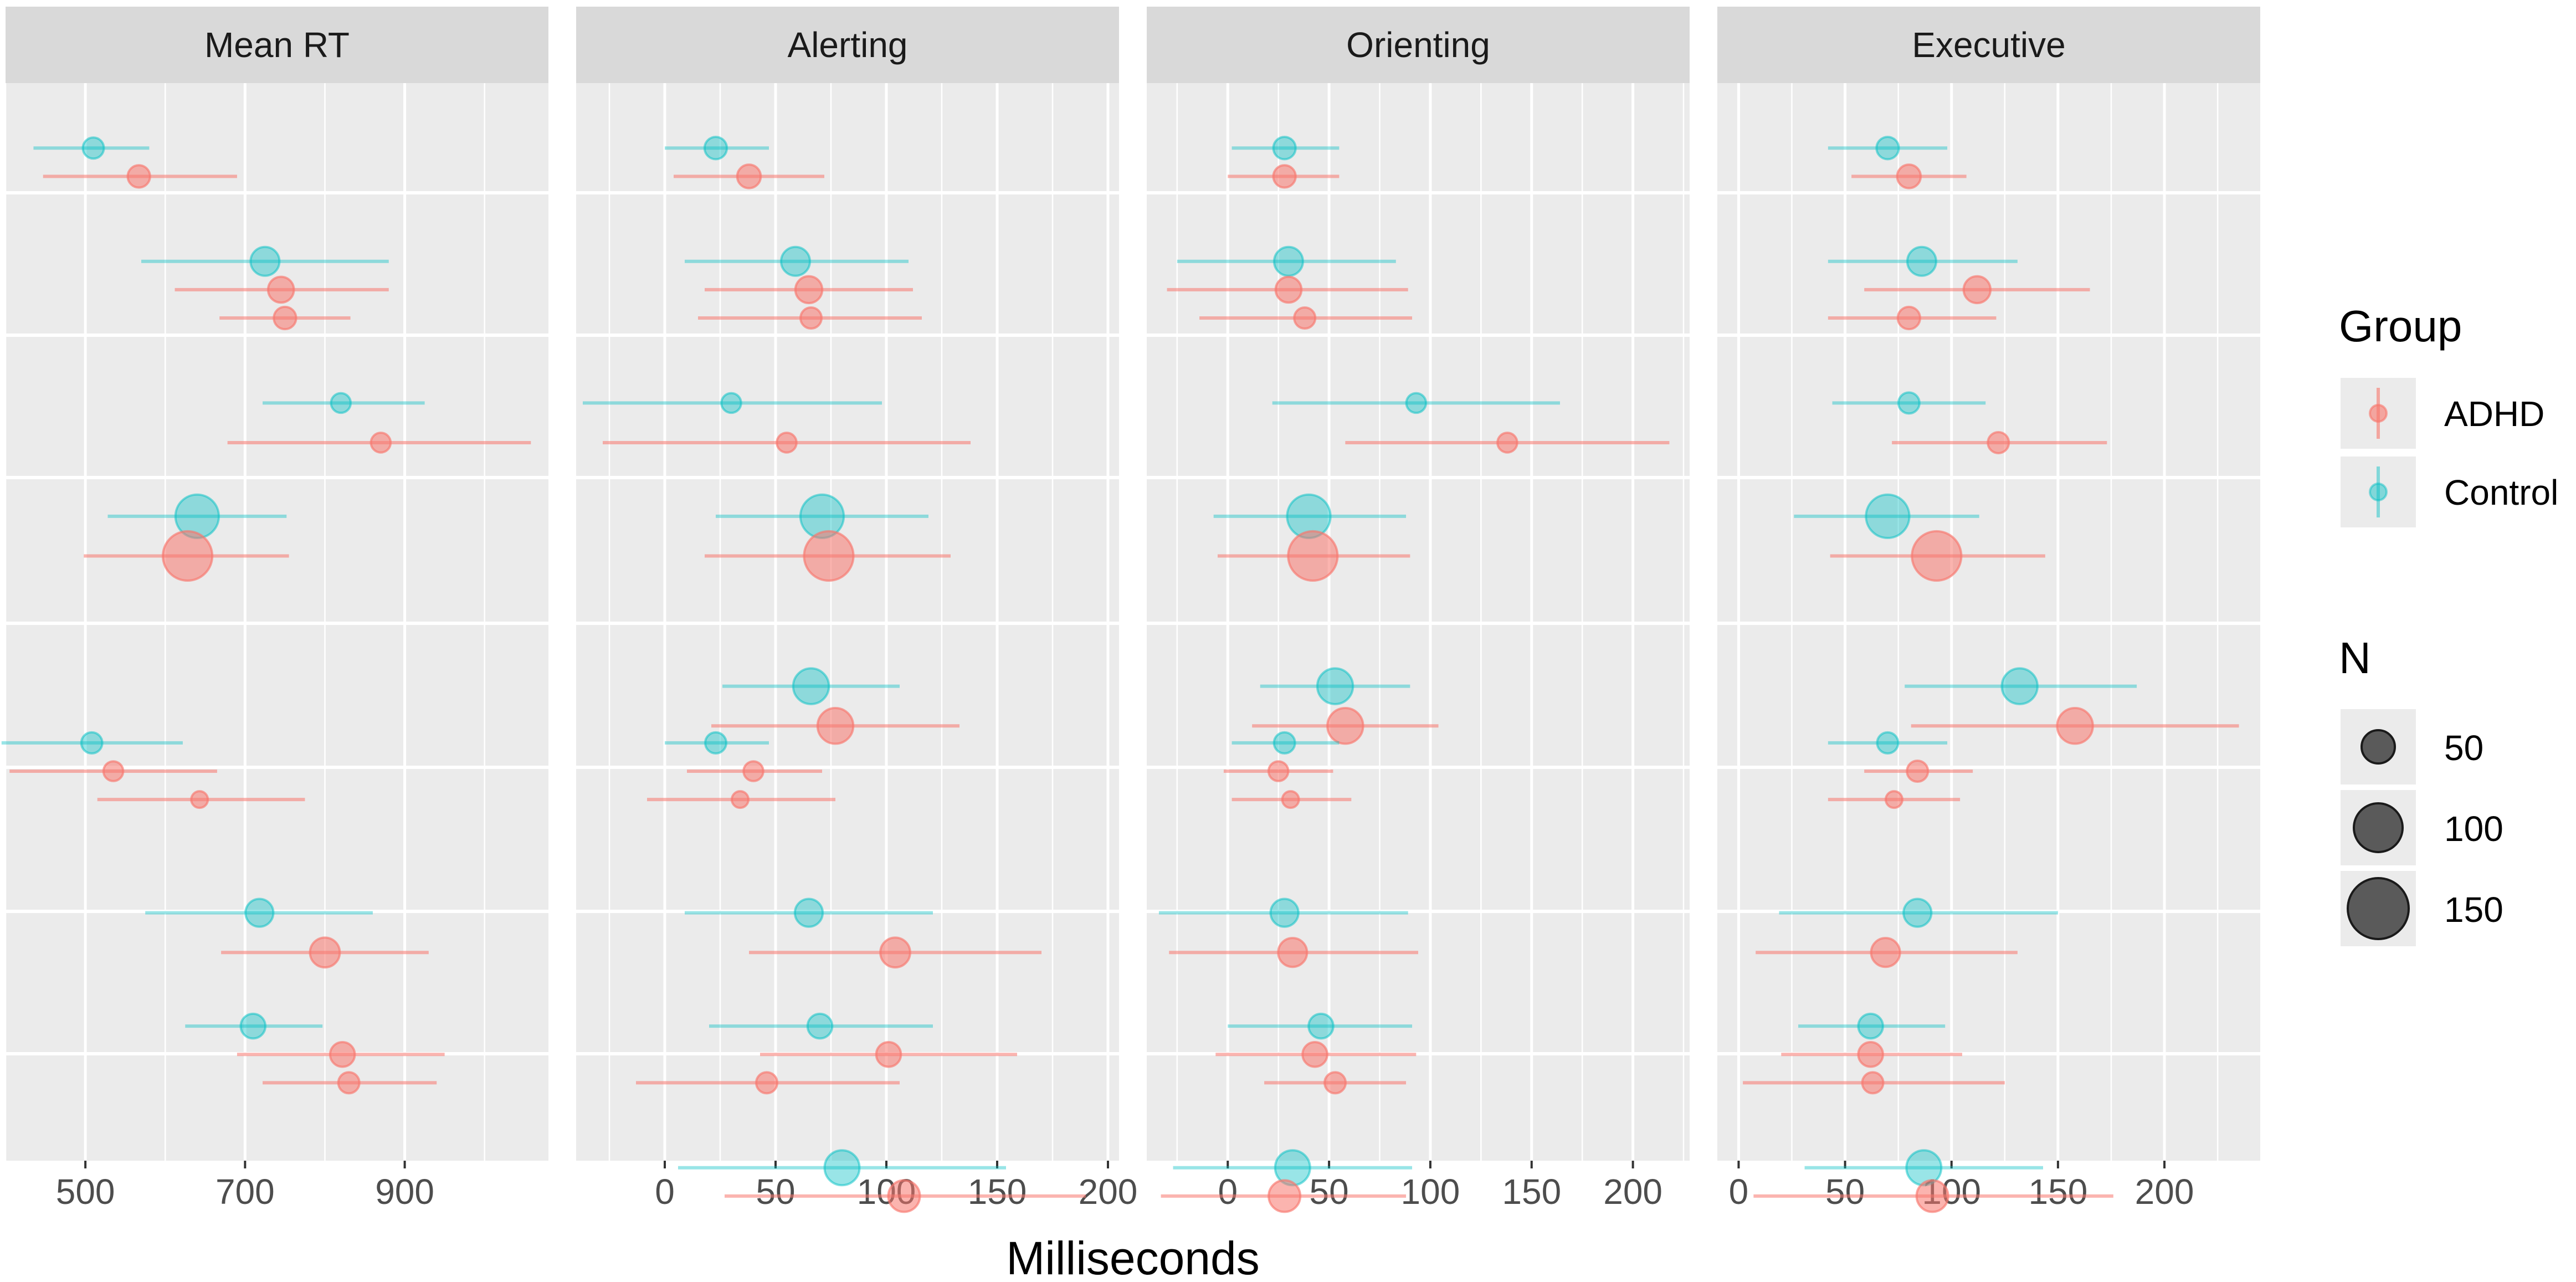  What do you see at coordinates (2473, 910) in the screenshot?
I see `legend-label-n150: 150` at bounding box center [2473, 910].